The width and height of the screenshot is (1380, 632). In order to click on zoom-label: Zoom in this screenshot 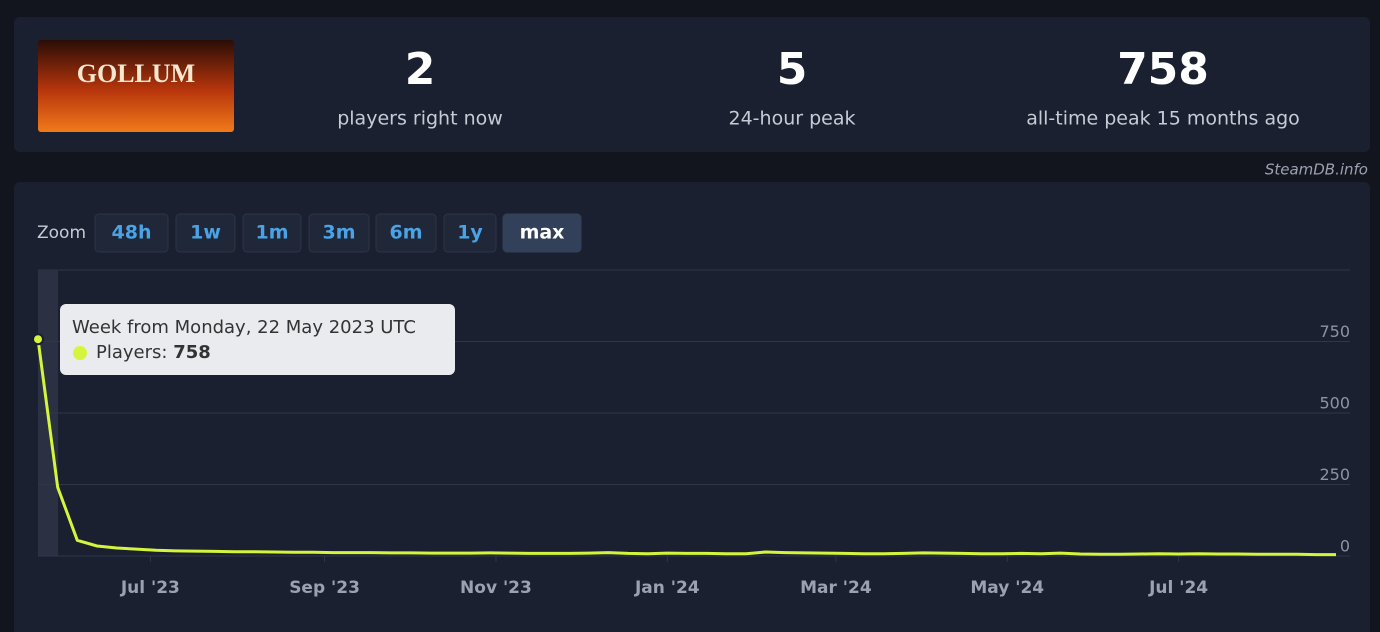, I will do `click(61, 233)`.